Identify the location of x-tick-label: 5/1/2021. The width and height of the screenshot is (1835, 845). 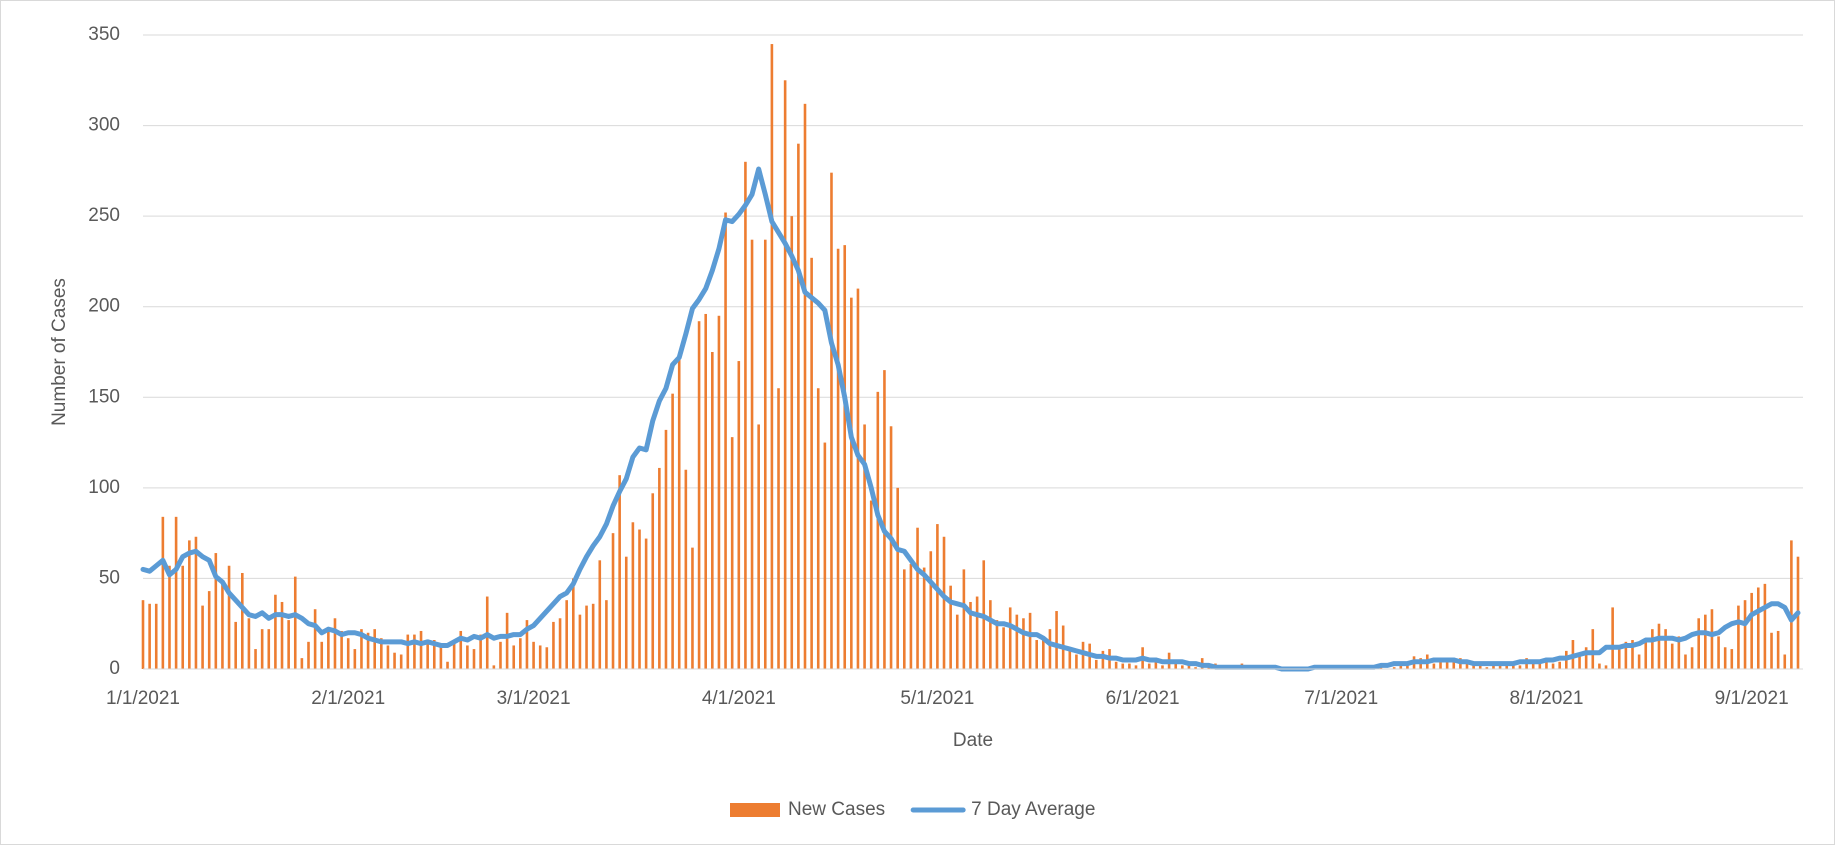
(937, 698).